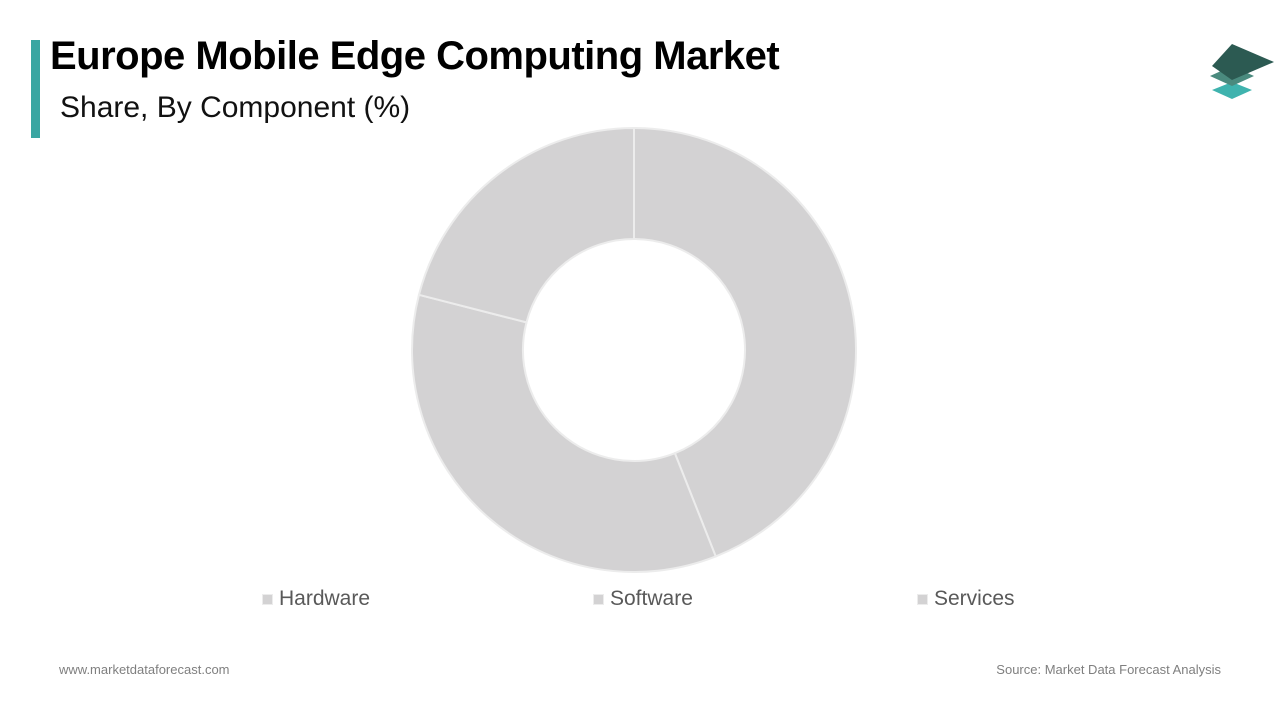  I want to click on footer-website: www.marketdataforecast.com, so click(144, 669).